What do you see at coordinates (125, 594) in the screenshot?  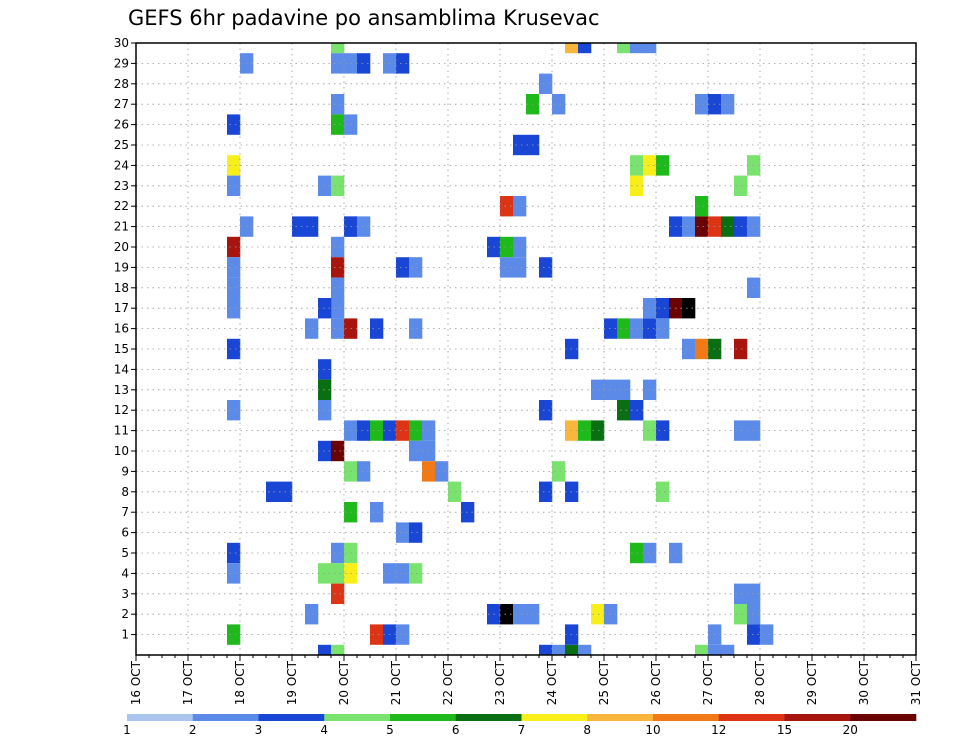 I see `y-tick-label: 3` at bounding box center [125, 594].